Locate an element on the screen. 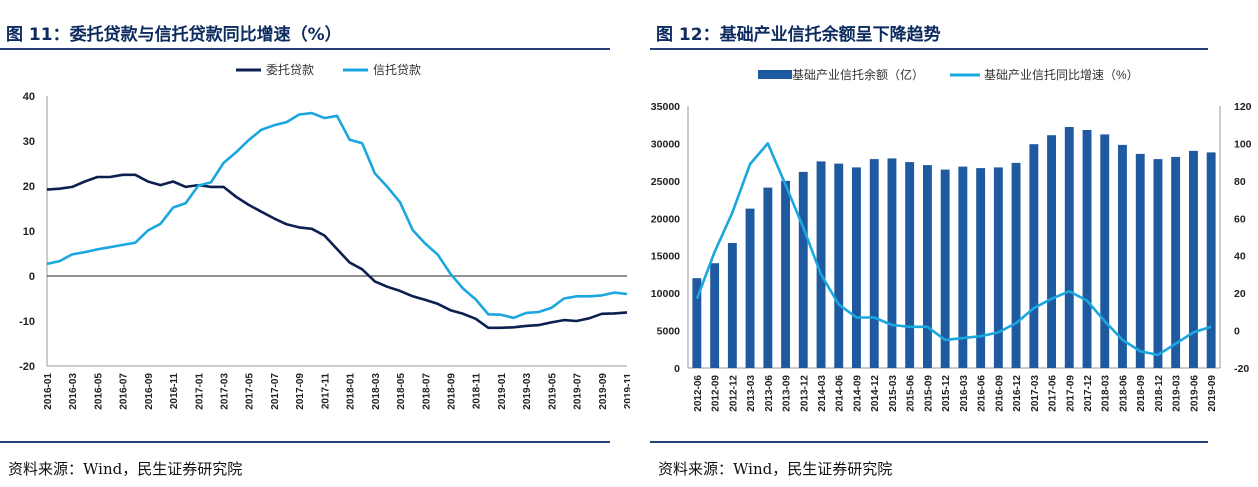  x-tick-label: 2014-09 is located at coordinates (858, 393).